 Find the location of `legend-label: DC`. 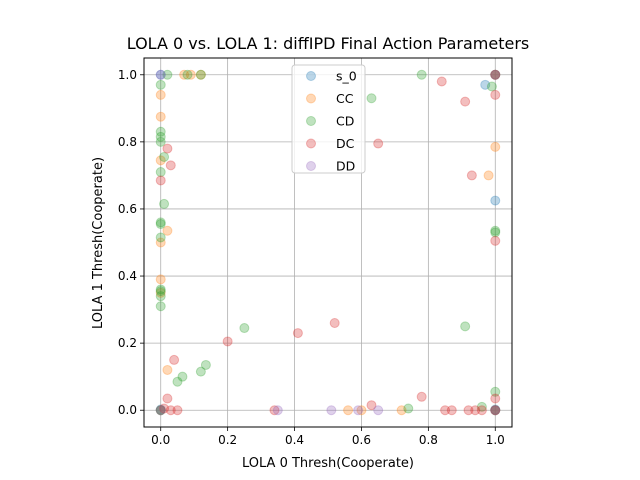

legend-label: DC is located at coordinates (345, 143).